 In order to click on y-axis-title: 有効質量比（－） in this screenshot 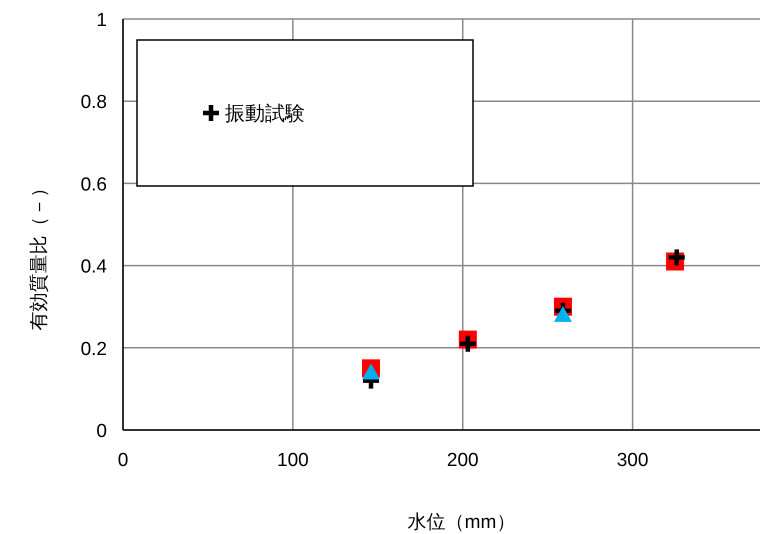, I will do `click(39, 254)`.